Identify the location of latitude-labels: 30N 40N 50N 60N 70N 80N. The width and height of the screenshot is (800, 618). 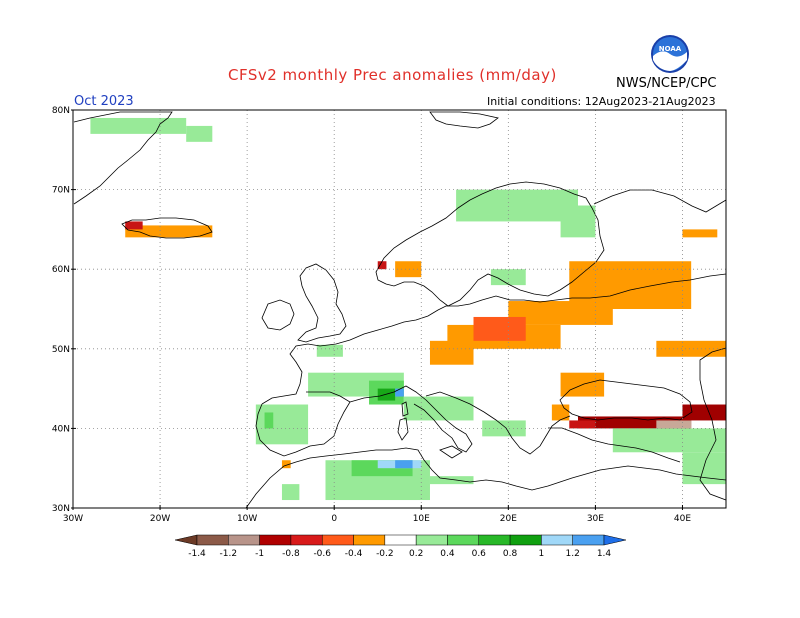
(64, 310).